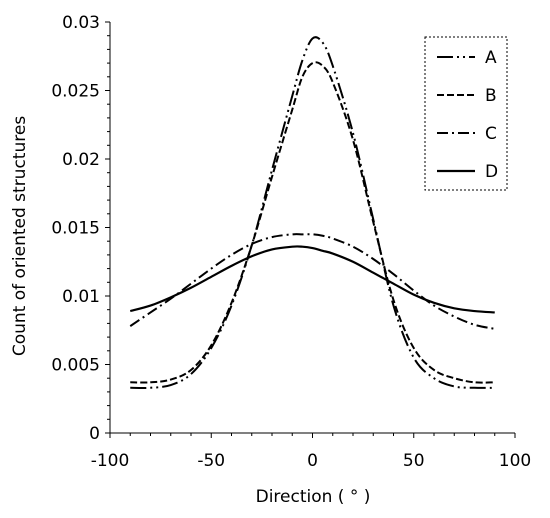 This screenshot has height=518, width=550. I want to click on legend-box, so click(466, 113).